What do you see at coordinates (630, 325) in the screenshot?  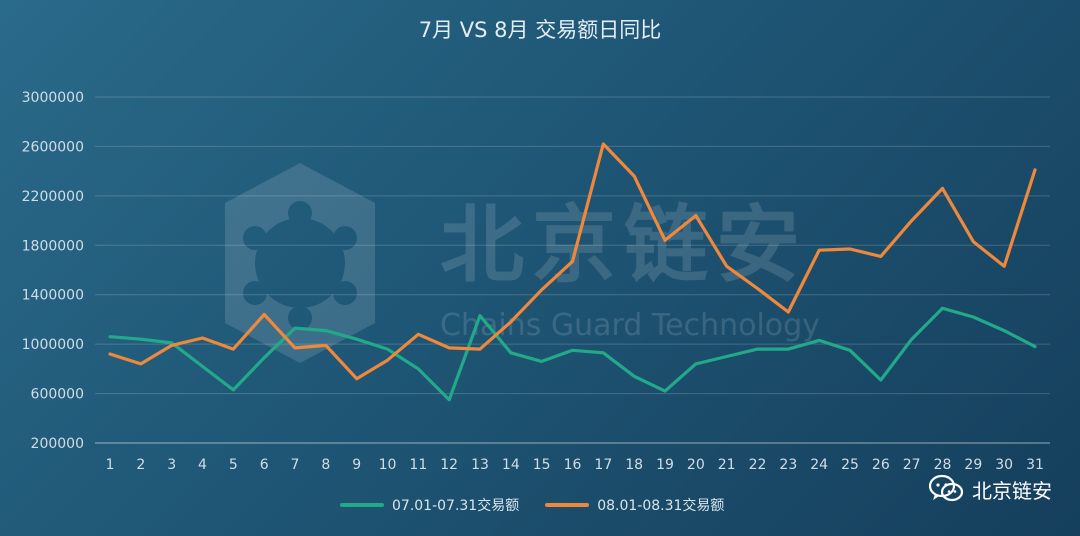 I see `watermark-subtext: Chains Guard Technology` at bounding box center [630, 325].